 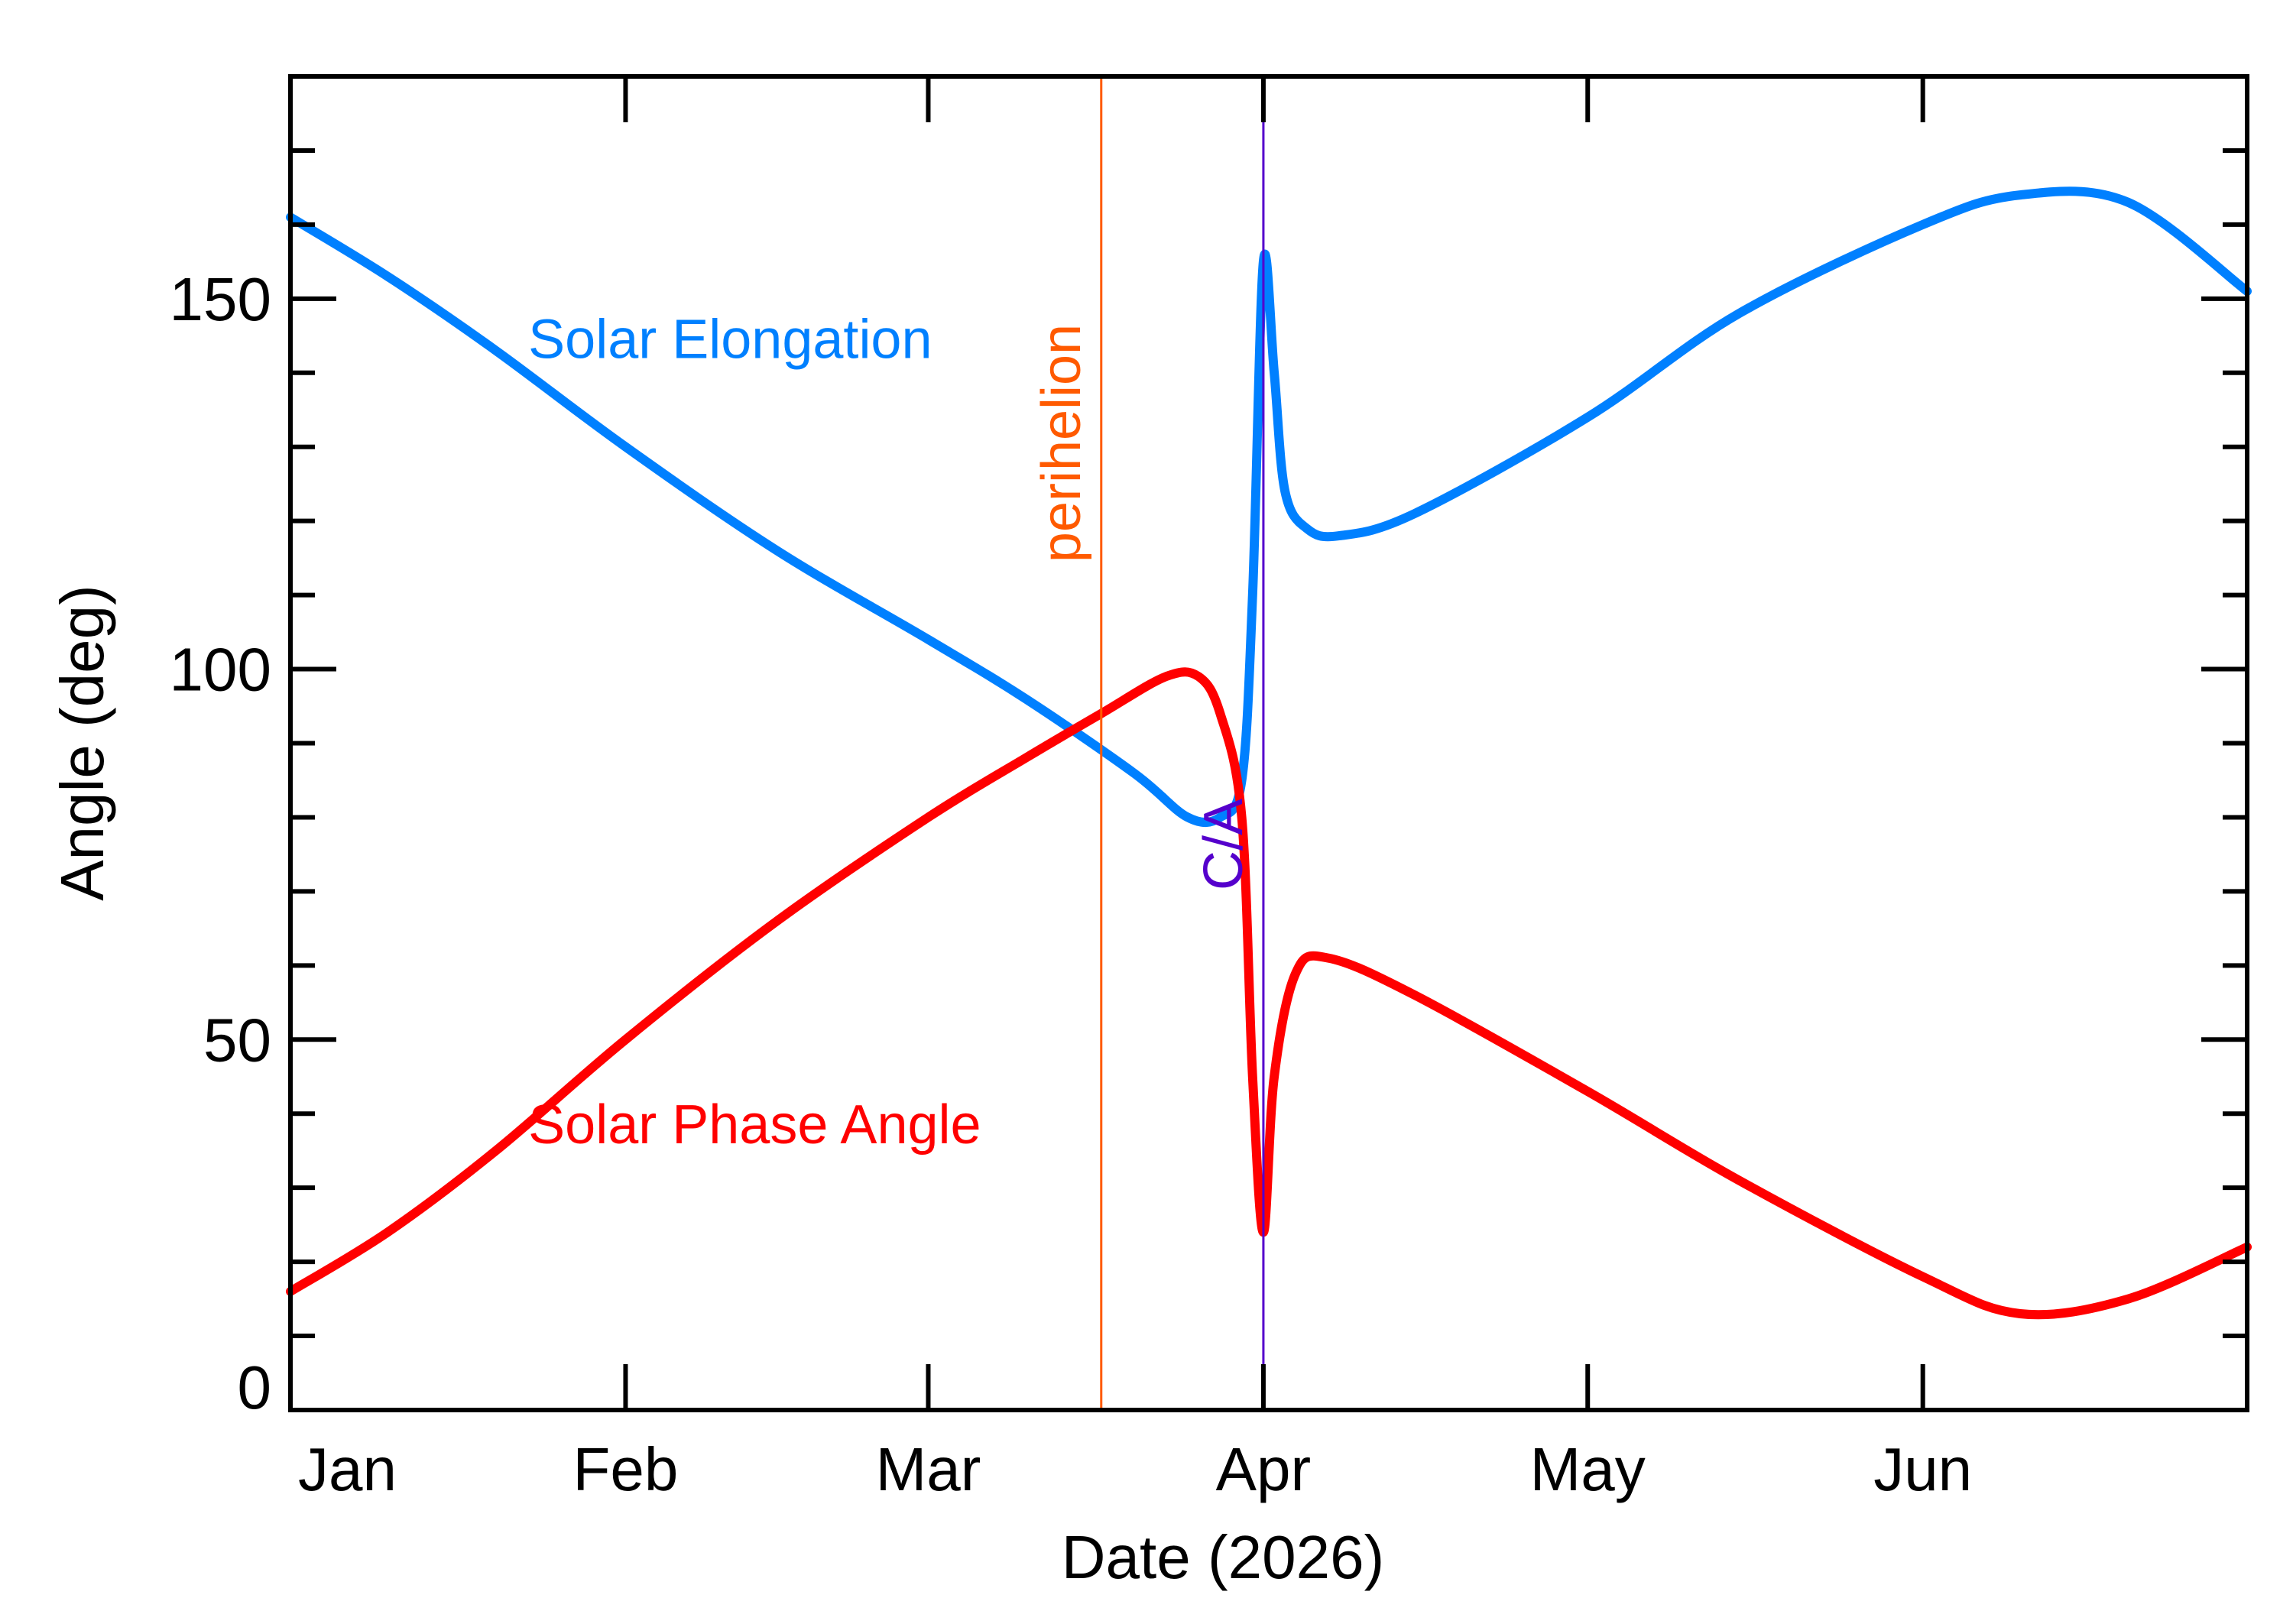 What do you see at coordinates (82, 743) in the screenshot?
I see `y-axis-label: Angle (deg)` at bounding box center [82, 743].